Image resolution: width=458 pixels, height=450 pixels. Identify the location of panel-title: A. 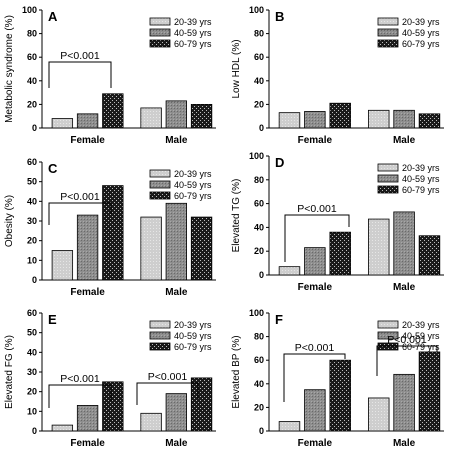
(53, 16).